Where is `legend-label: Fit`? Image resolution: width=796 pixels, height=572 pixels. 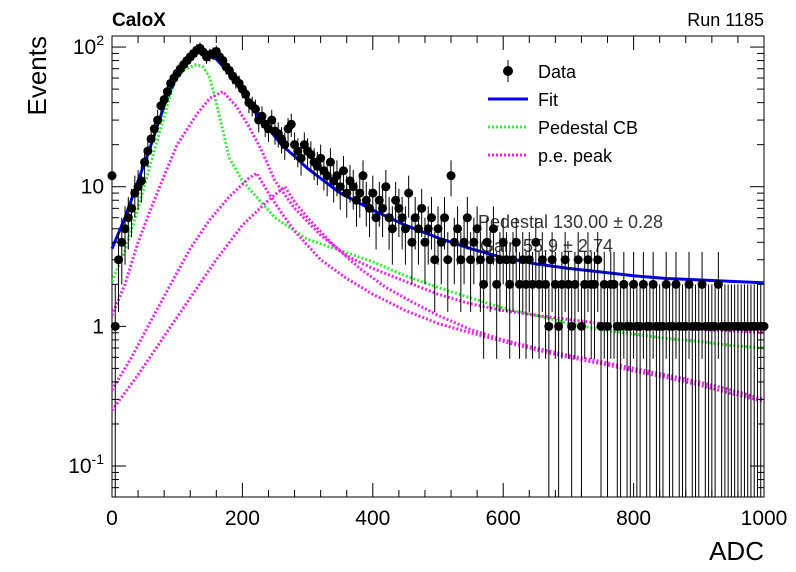 legend-label: Fit is located at coordinates (548, 100).